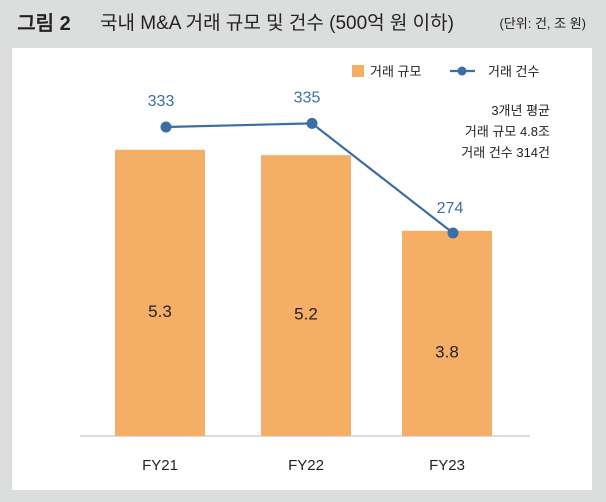 Image resolution: width=606 pixels, height=502 pixels. I want to click on bar-FY23, so click(447, 333).